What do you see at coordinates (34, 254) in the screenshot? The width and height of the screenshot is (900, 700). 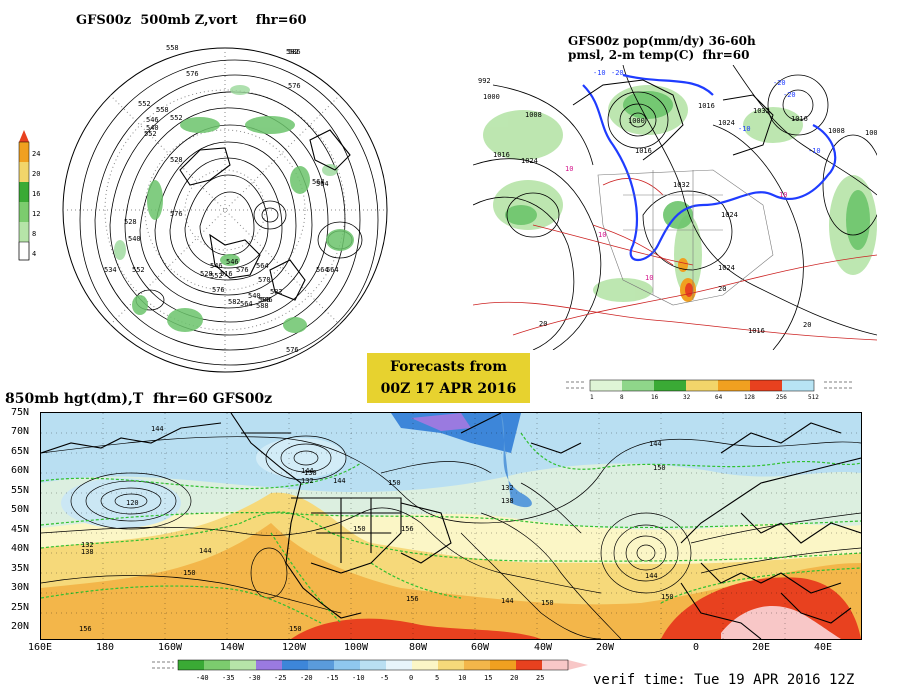 I see `vort500-cbar-label: 4` at bounding box center [34, 254].